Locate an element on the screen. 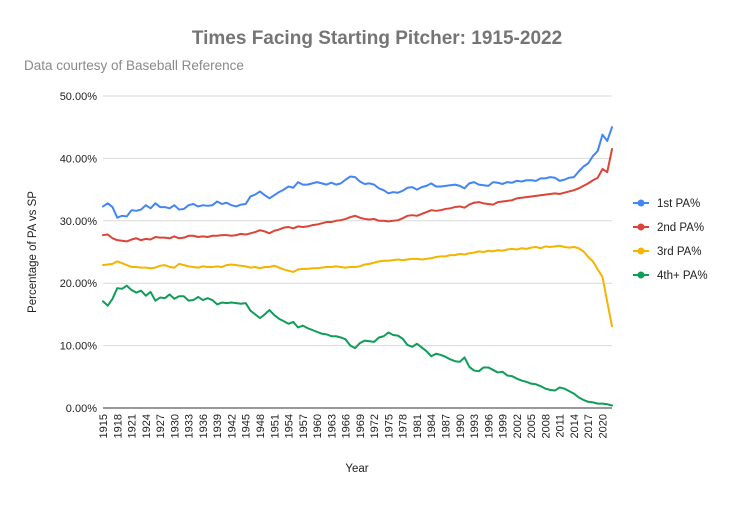 This screenshot has width=750, height=505. x-tick-label: 1945 is located at coordinates (247, 426).